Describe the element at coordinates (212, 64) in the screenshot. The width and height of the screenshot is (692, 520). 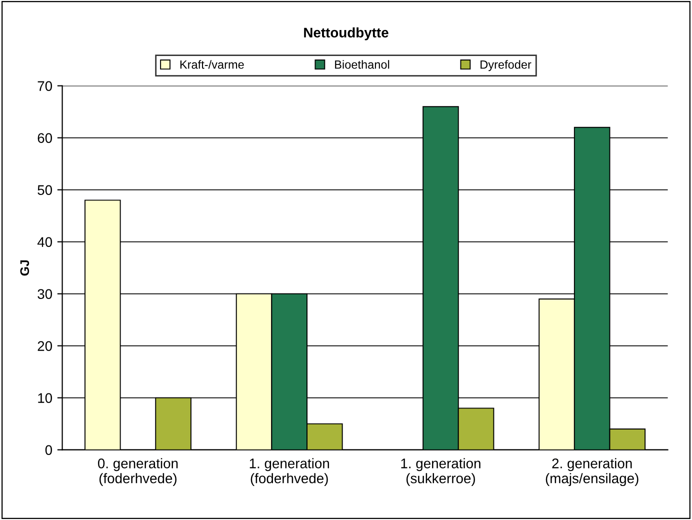
I see `legend-label: Kraft-/varme` at that location.